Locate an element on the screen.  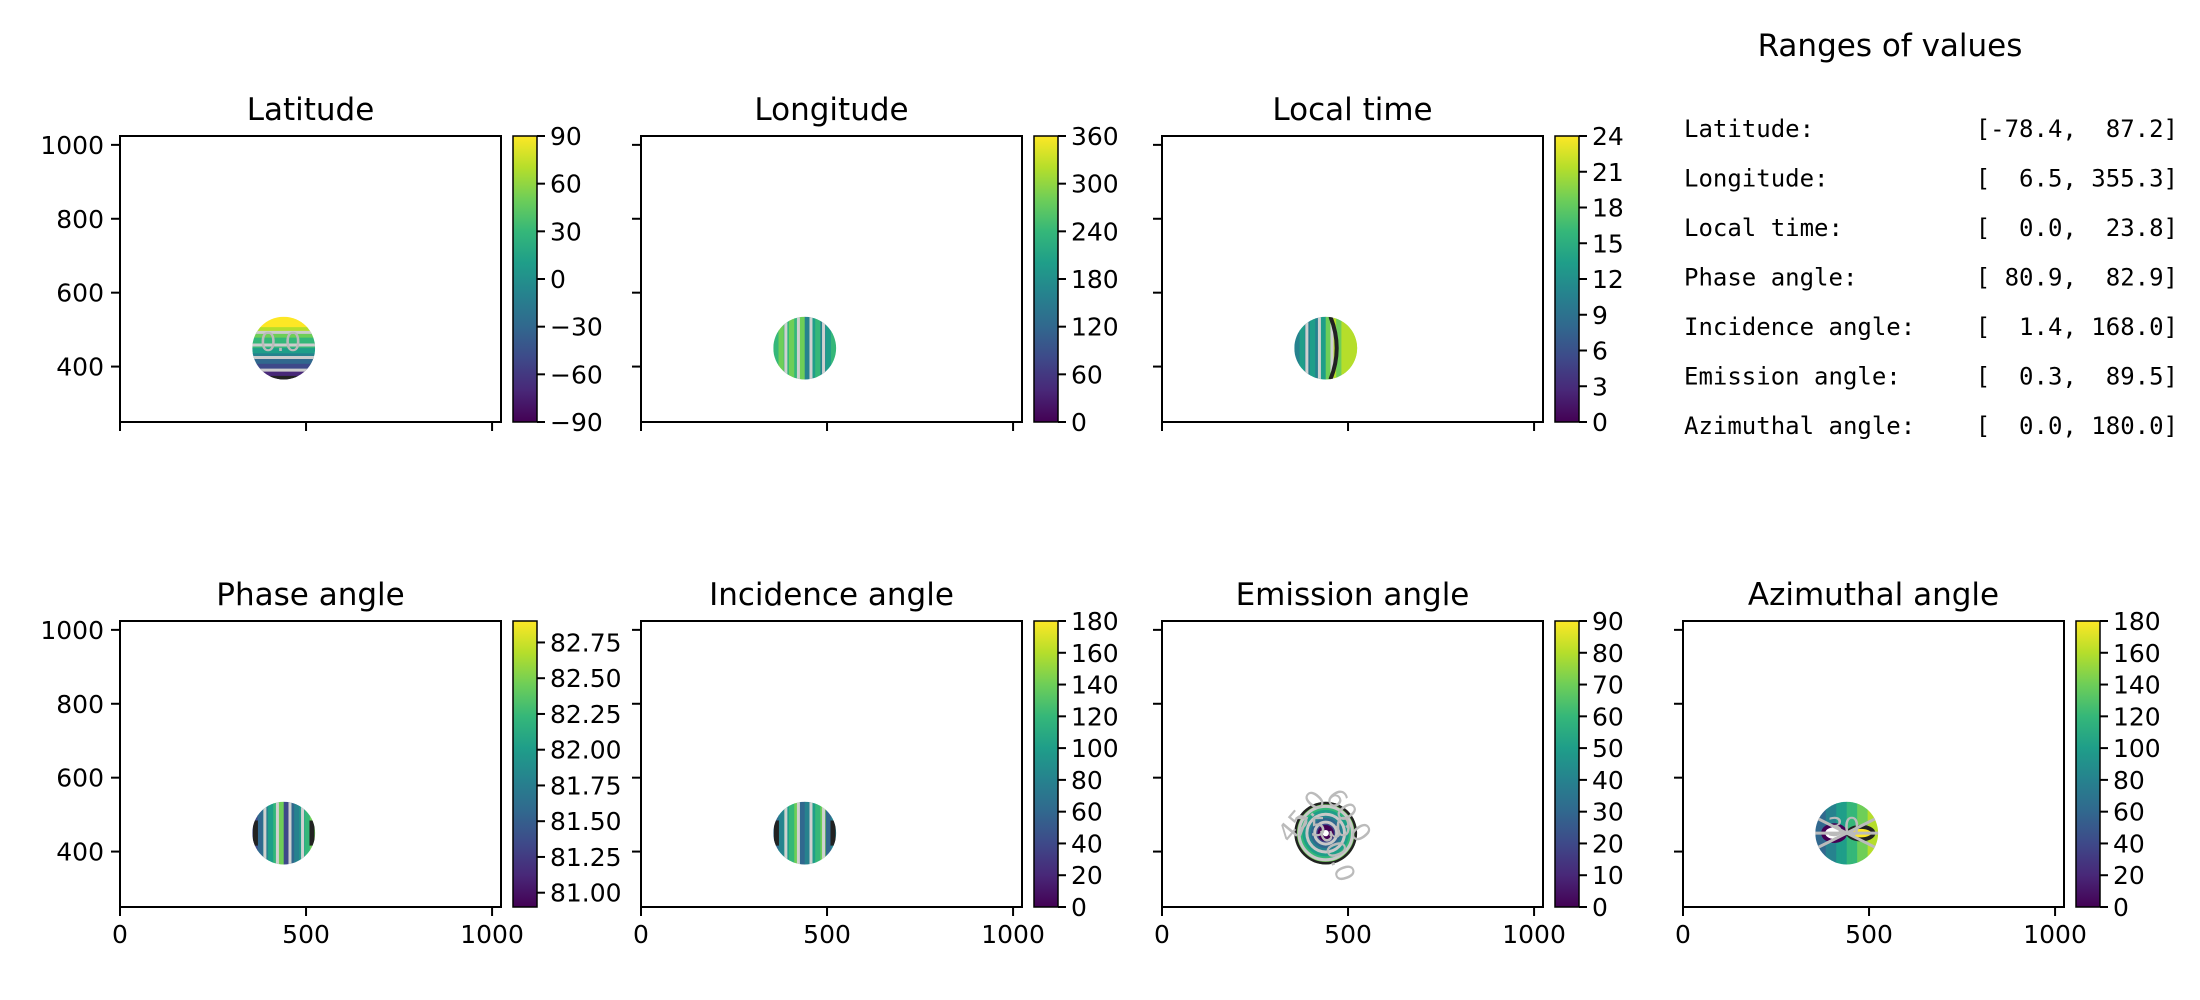
subplot-title: Incidence angle is located at coordinates (831, 595).